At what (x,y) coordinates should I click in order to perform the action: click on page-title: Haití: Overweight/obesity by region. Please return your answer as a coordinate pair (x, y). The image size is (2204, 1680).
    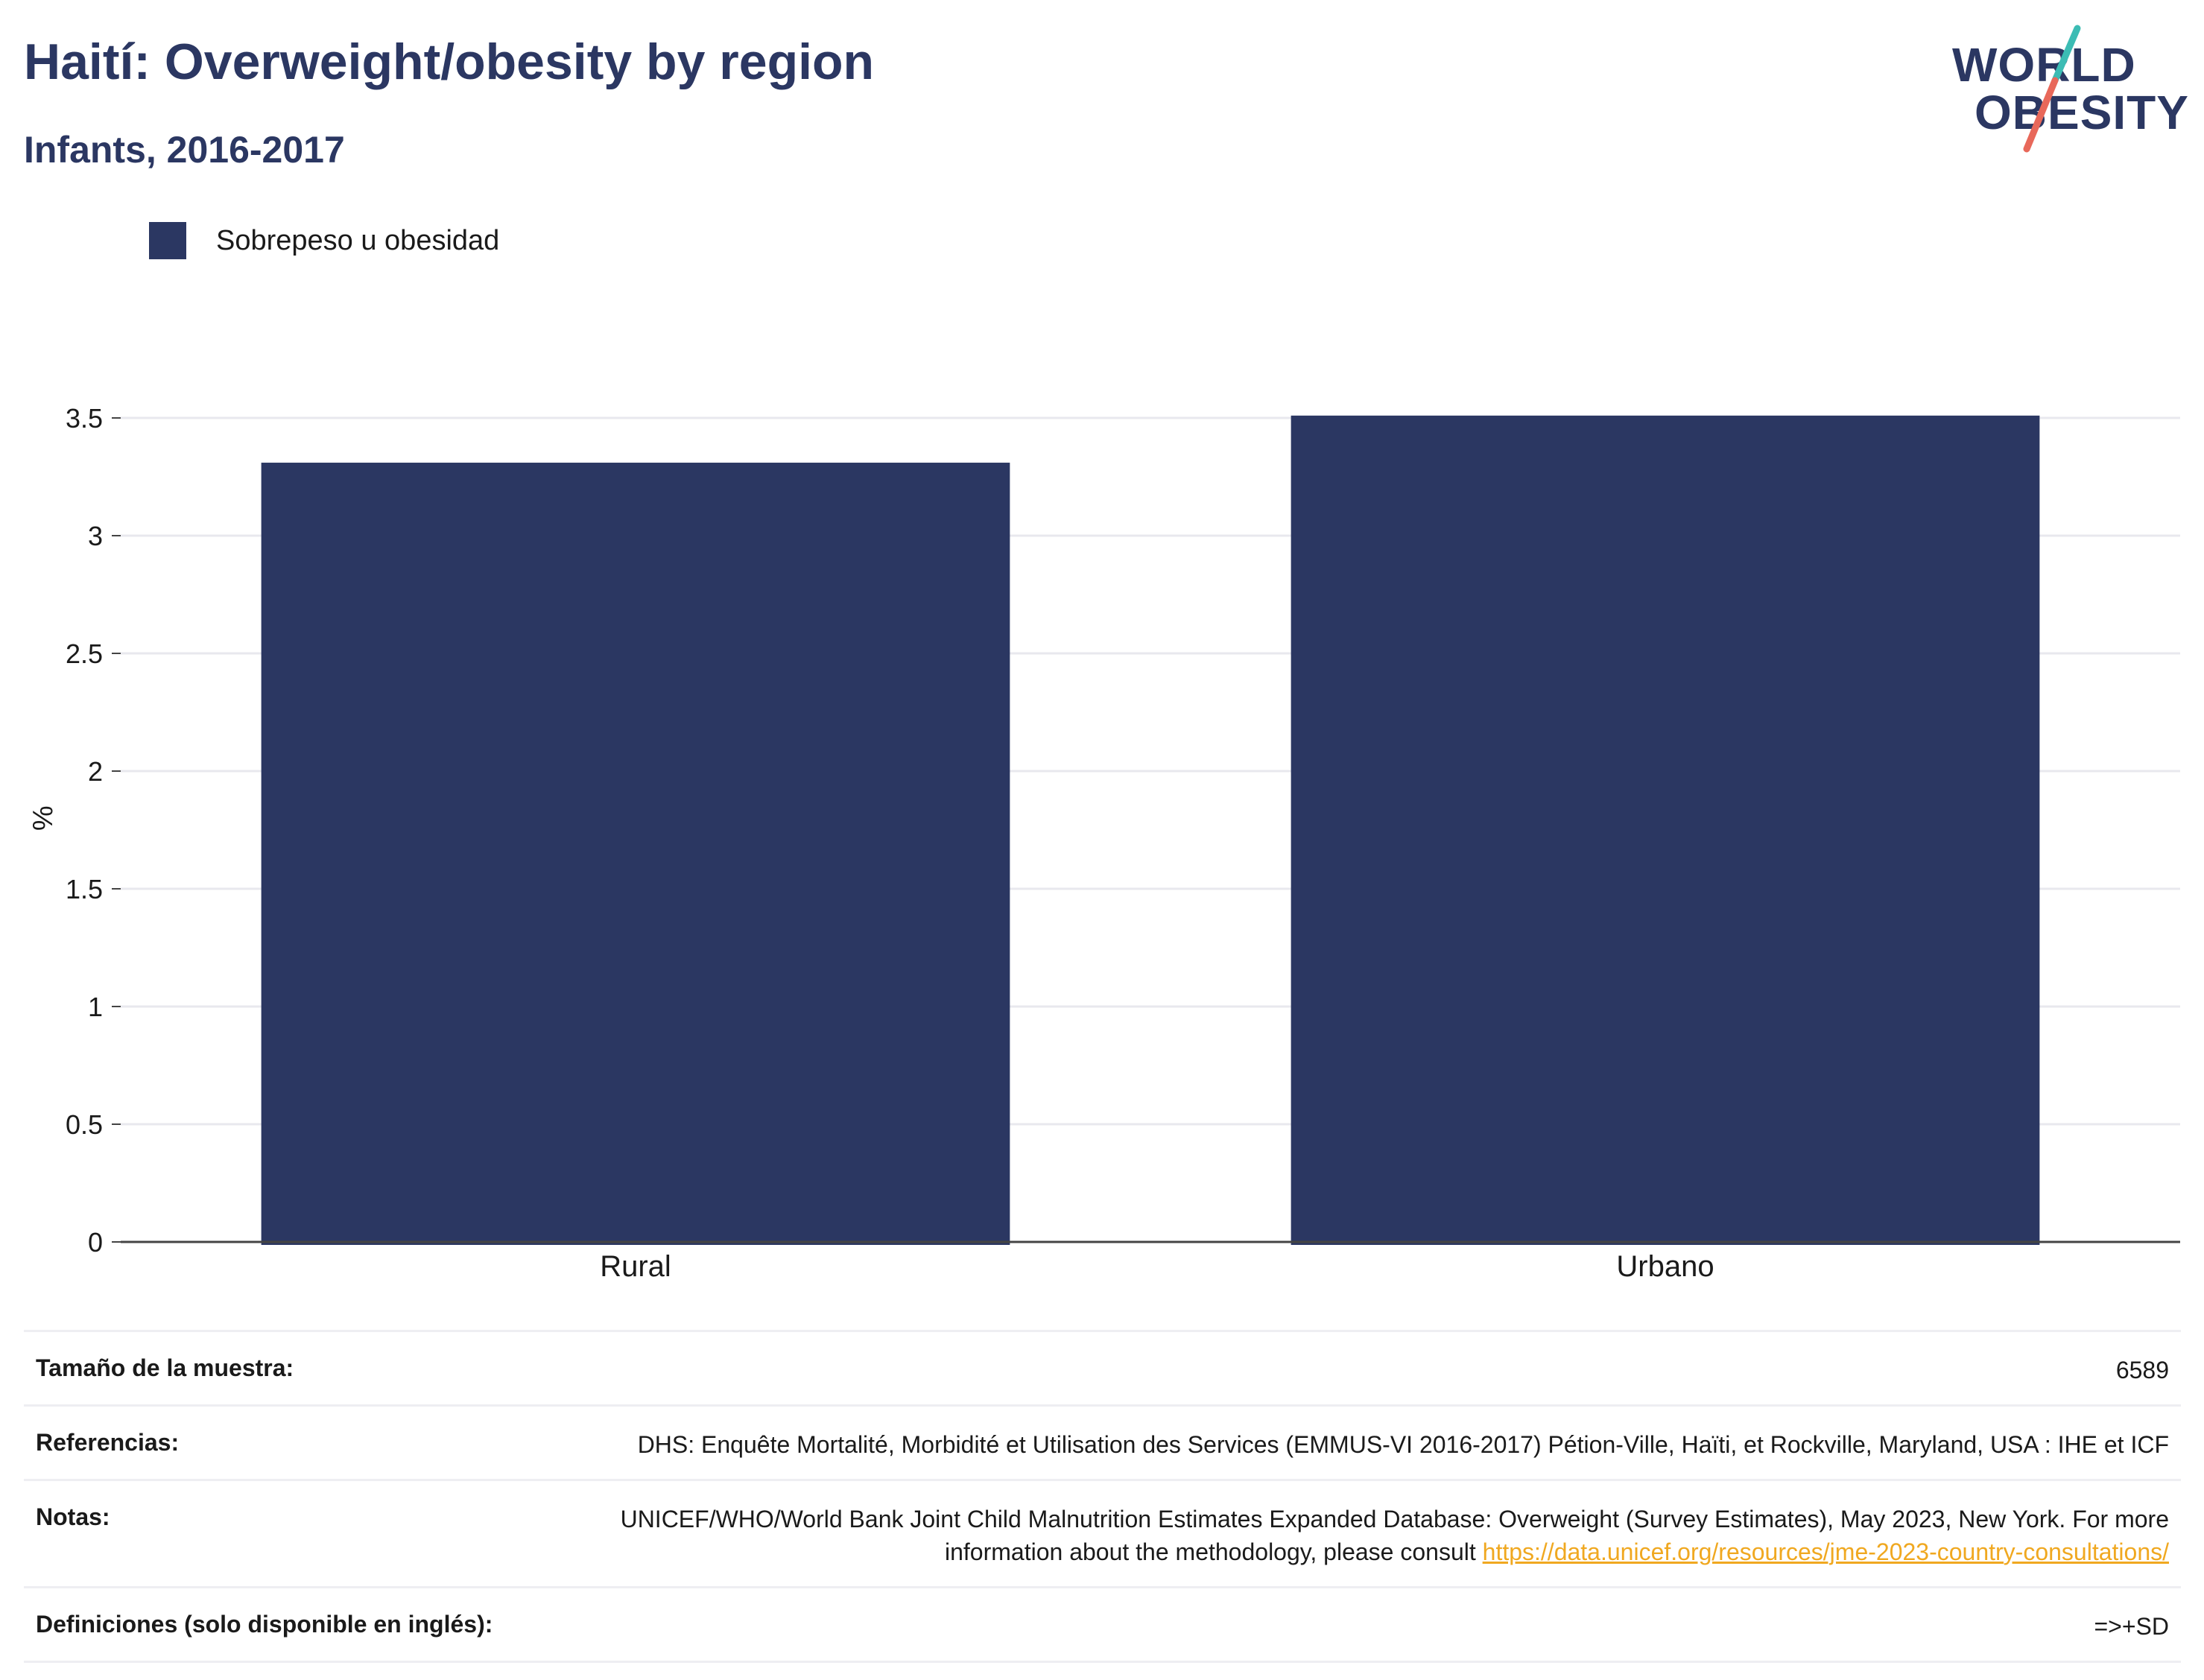
    Looking at the image, I should click on (449, 62).